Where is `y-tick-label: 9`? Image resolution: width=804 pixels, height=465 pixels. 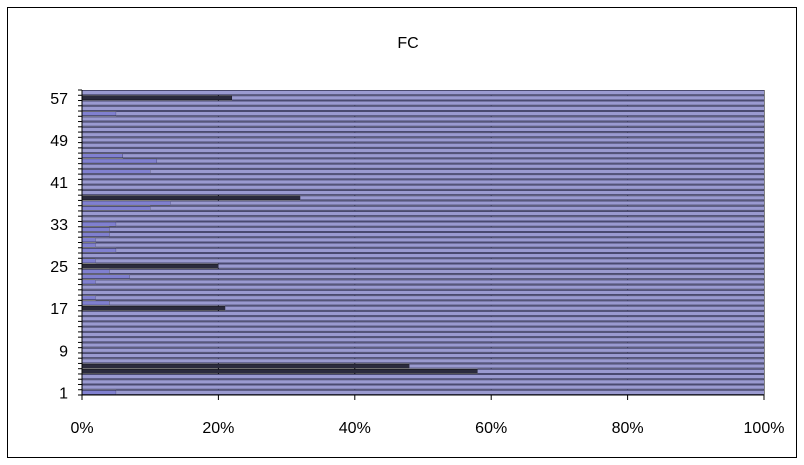
y-tick-label: 9 is located at coordinates (63, 351).